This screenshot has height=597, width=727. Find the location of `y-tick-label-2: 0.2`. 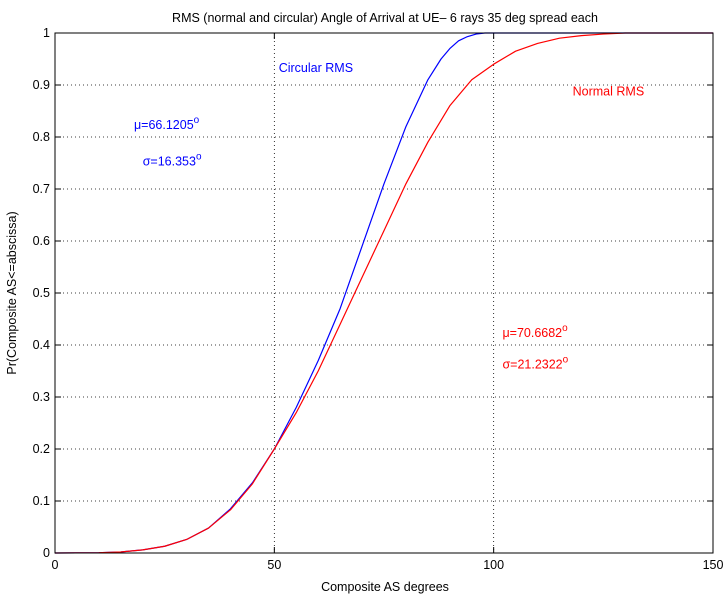

y-tick-label-2: 0.2 is located at coordinates (41, 449).